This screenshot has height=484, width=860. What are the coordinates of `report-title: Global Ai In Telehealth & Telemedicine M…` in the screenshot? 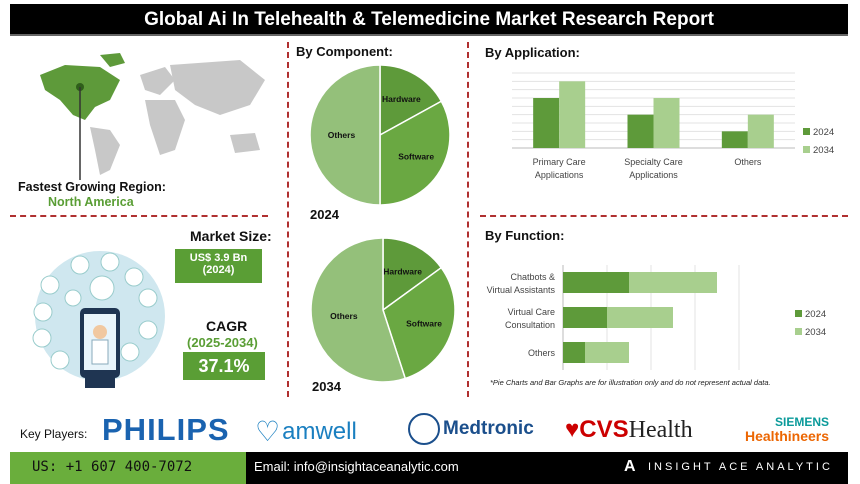 It's located at (429, 20).